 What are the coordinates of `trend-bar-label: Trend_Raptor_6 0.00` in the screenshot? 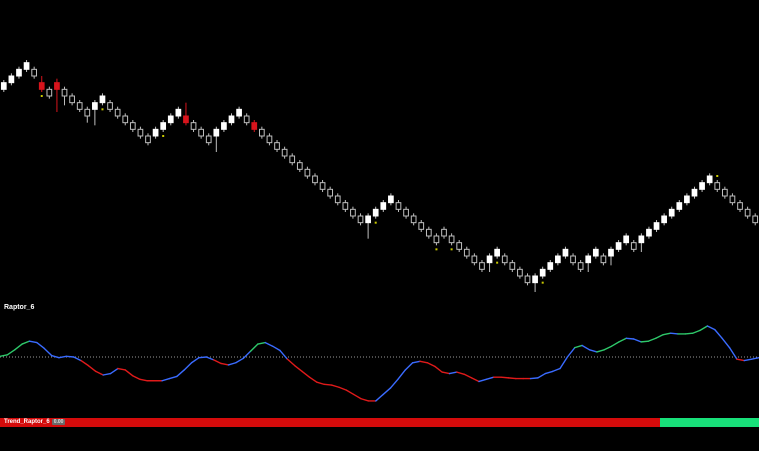 It's located at (35, 422).